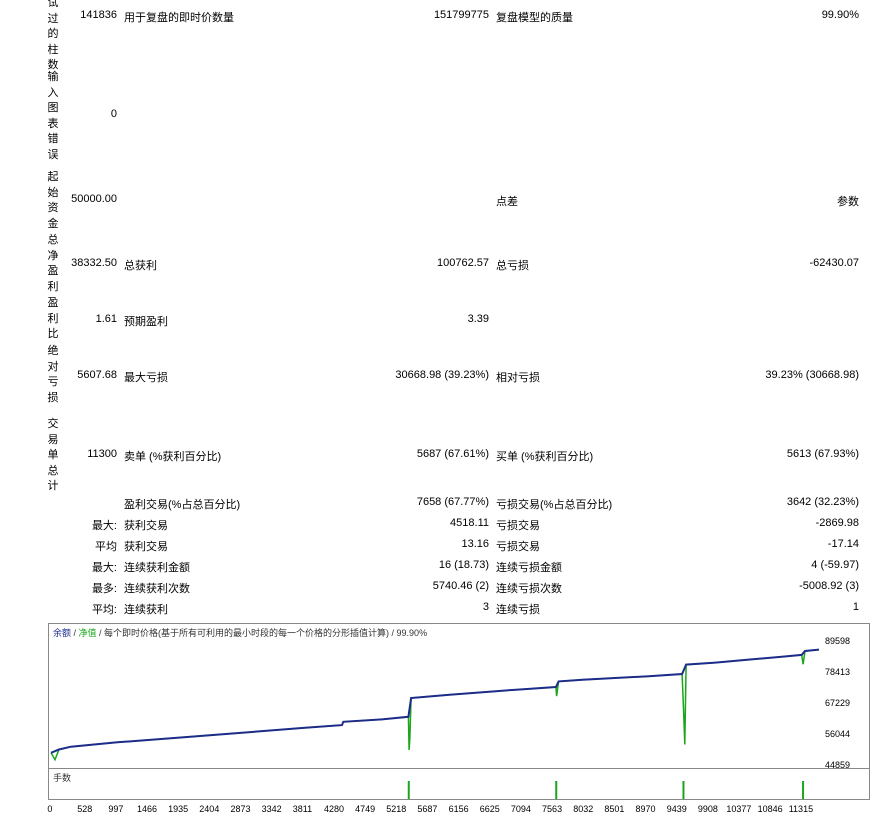 This screenshot has width=873, height=819. I want to click on balance-chart-svg, so click(435, 705).